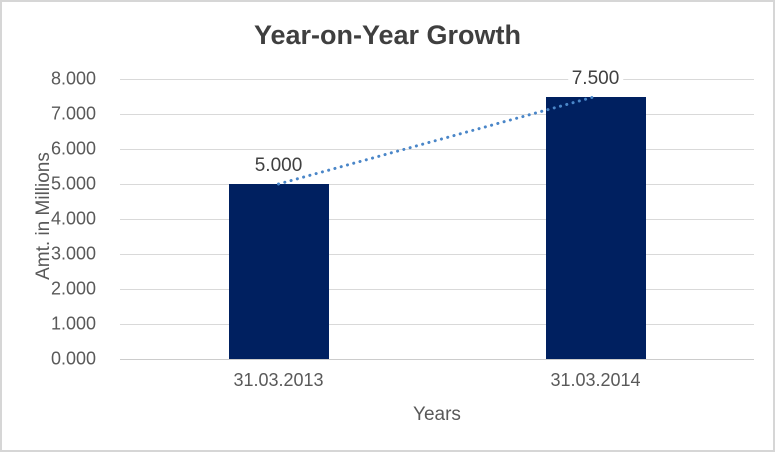 The width and height of the screenshot is (775, 452). I want to click on y-tick-label: 4.000, so click(73, 218).